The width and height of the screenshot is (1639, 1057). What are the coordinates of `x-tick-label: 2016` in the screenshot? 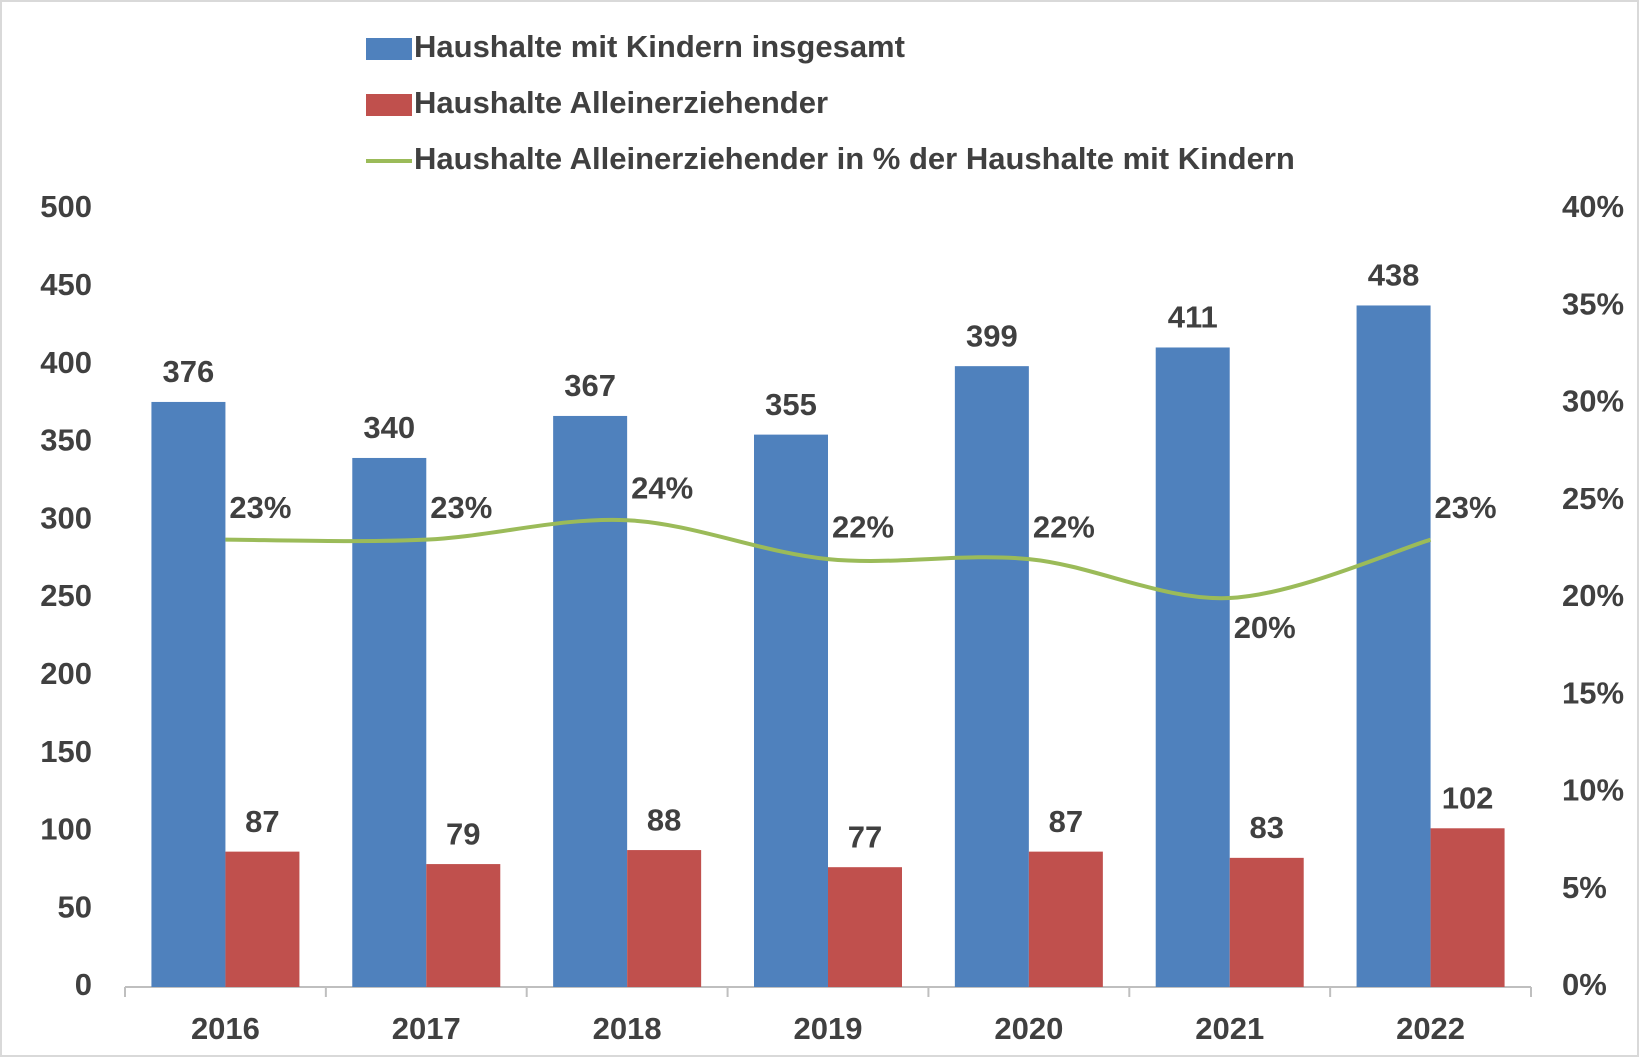 It's located at (225, 1028).